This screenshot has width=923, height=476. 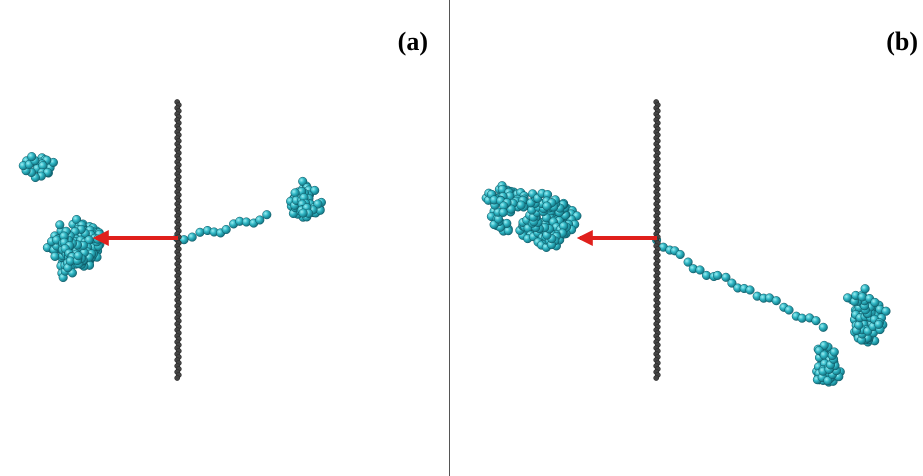 I want to click on panel-label: (a), so click(x=413, y=41).